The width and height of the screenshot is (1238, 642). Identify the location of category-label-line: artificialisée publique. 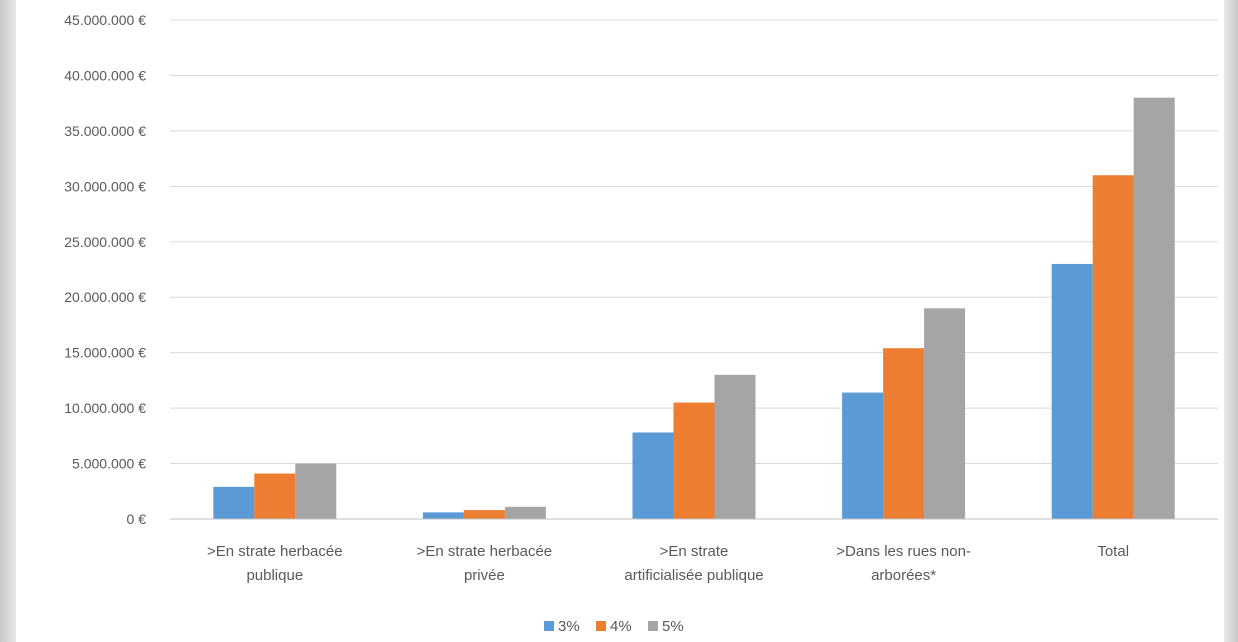
(693, 575).